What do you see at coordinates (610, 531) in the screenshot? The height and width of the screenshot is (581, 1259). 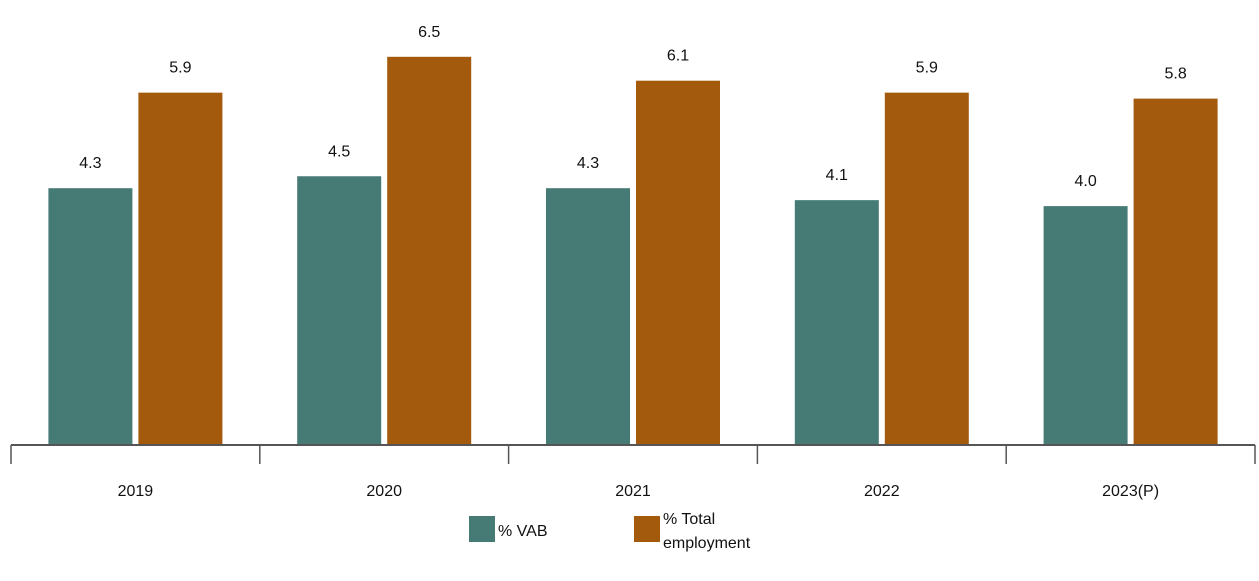 I see `legend: % VAB % Total employment` at bounding box center [610, 531].